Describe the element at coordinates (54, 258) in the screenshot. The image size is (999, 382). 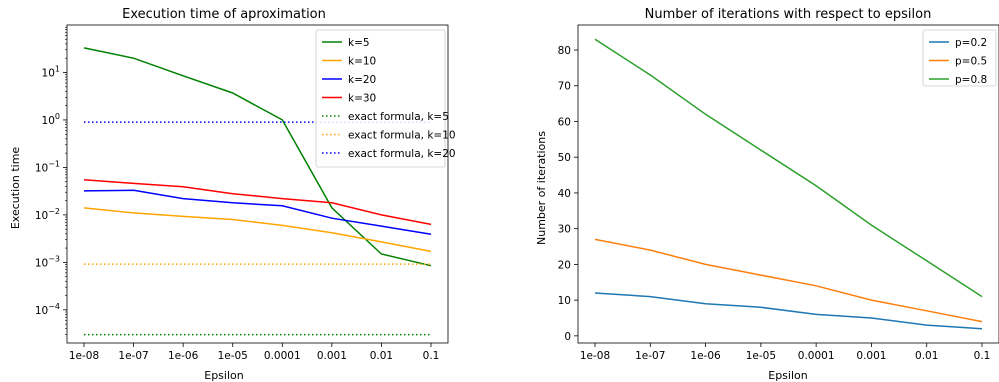
I see `y-tick-exponent: −3` at that location.